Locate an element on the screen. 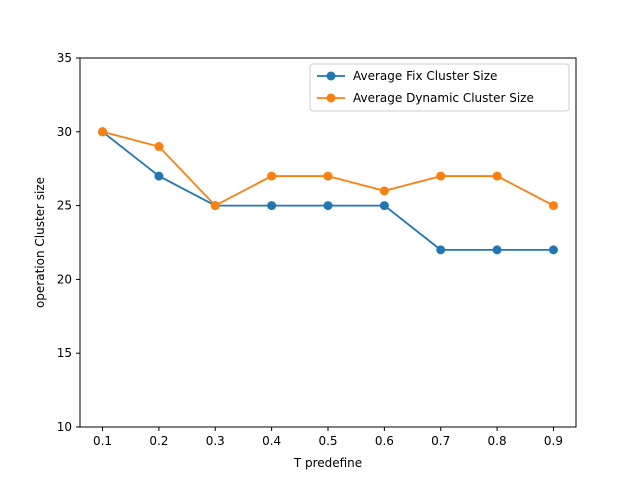 The width and height of the screenshot is (640, 480). legend-frame is located at coordinates (439, 87).